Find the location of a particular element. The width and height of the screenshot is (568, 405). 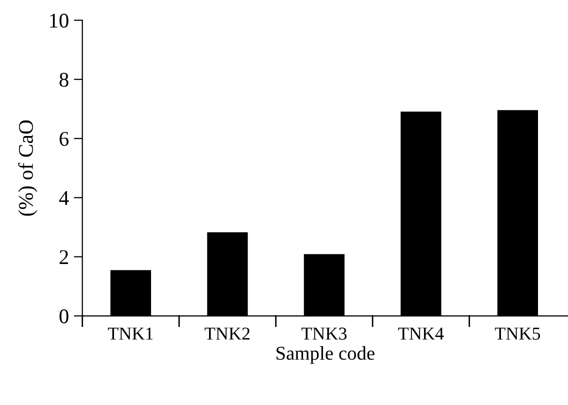

y-tick-label: 6 is located at coordinates (64, 139).